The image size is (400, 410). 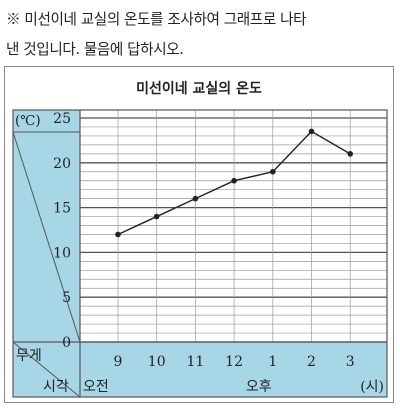 What do you see at coordinates (195, 362) in the screenshot?
I see `x-tick-label: 11` at bounding box center [195, 362].